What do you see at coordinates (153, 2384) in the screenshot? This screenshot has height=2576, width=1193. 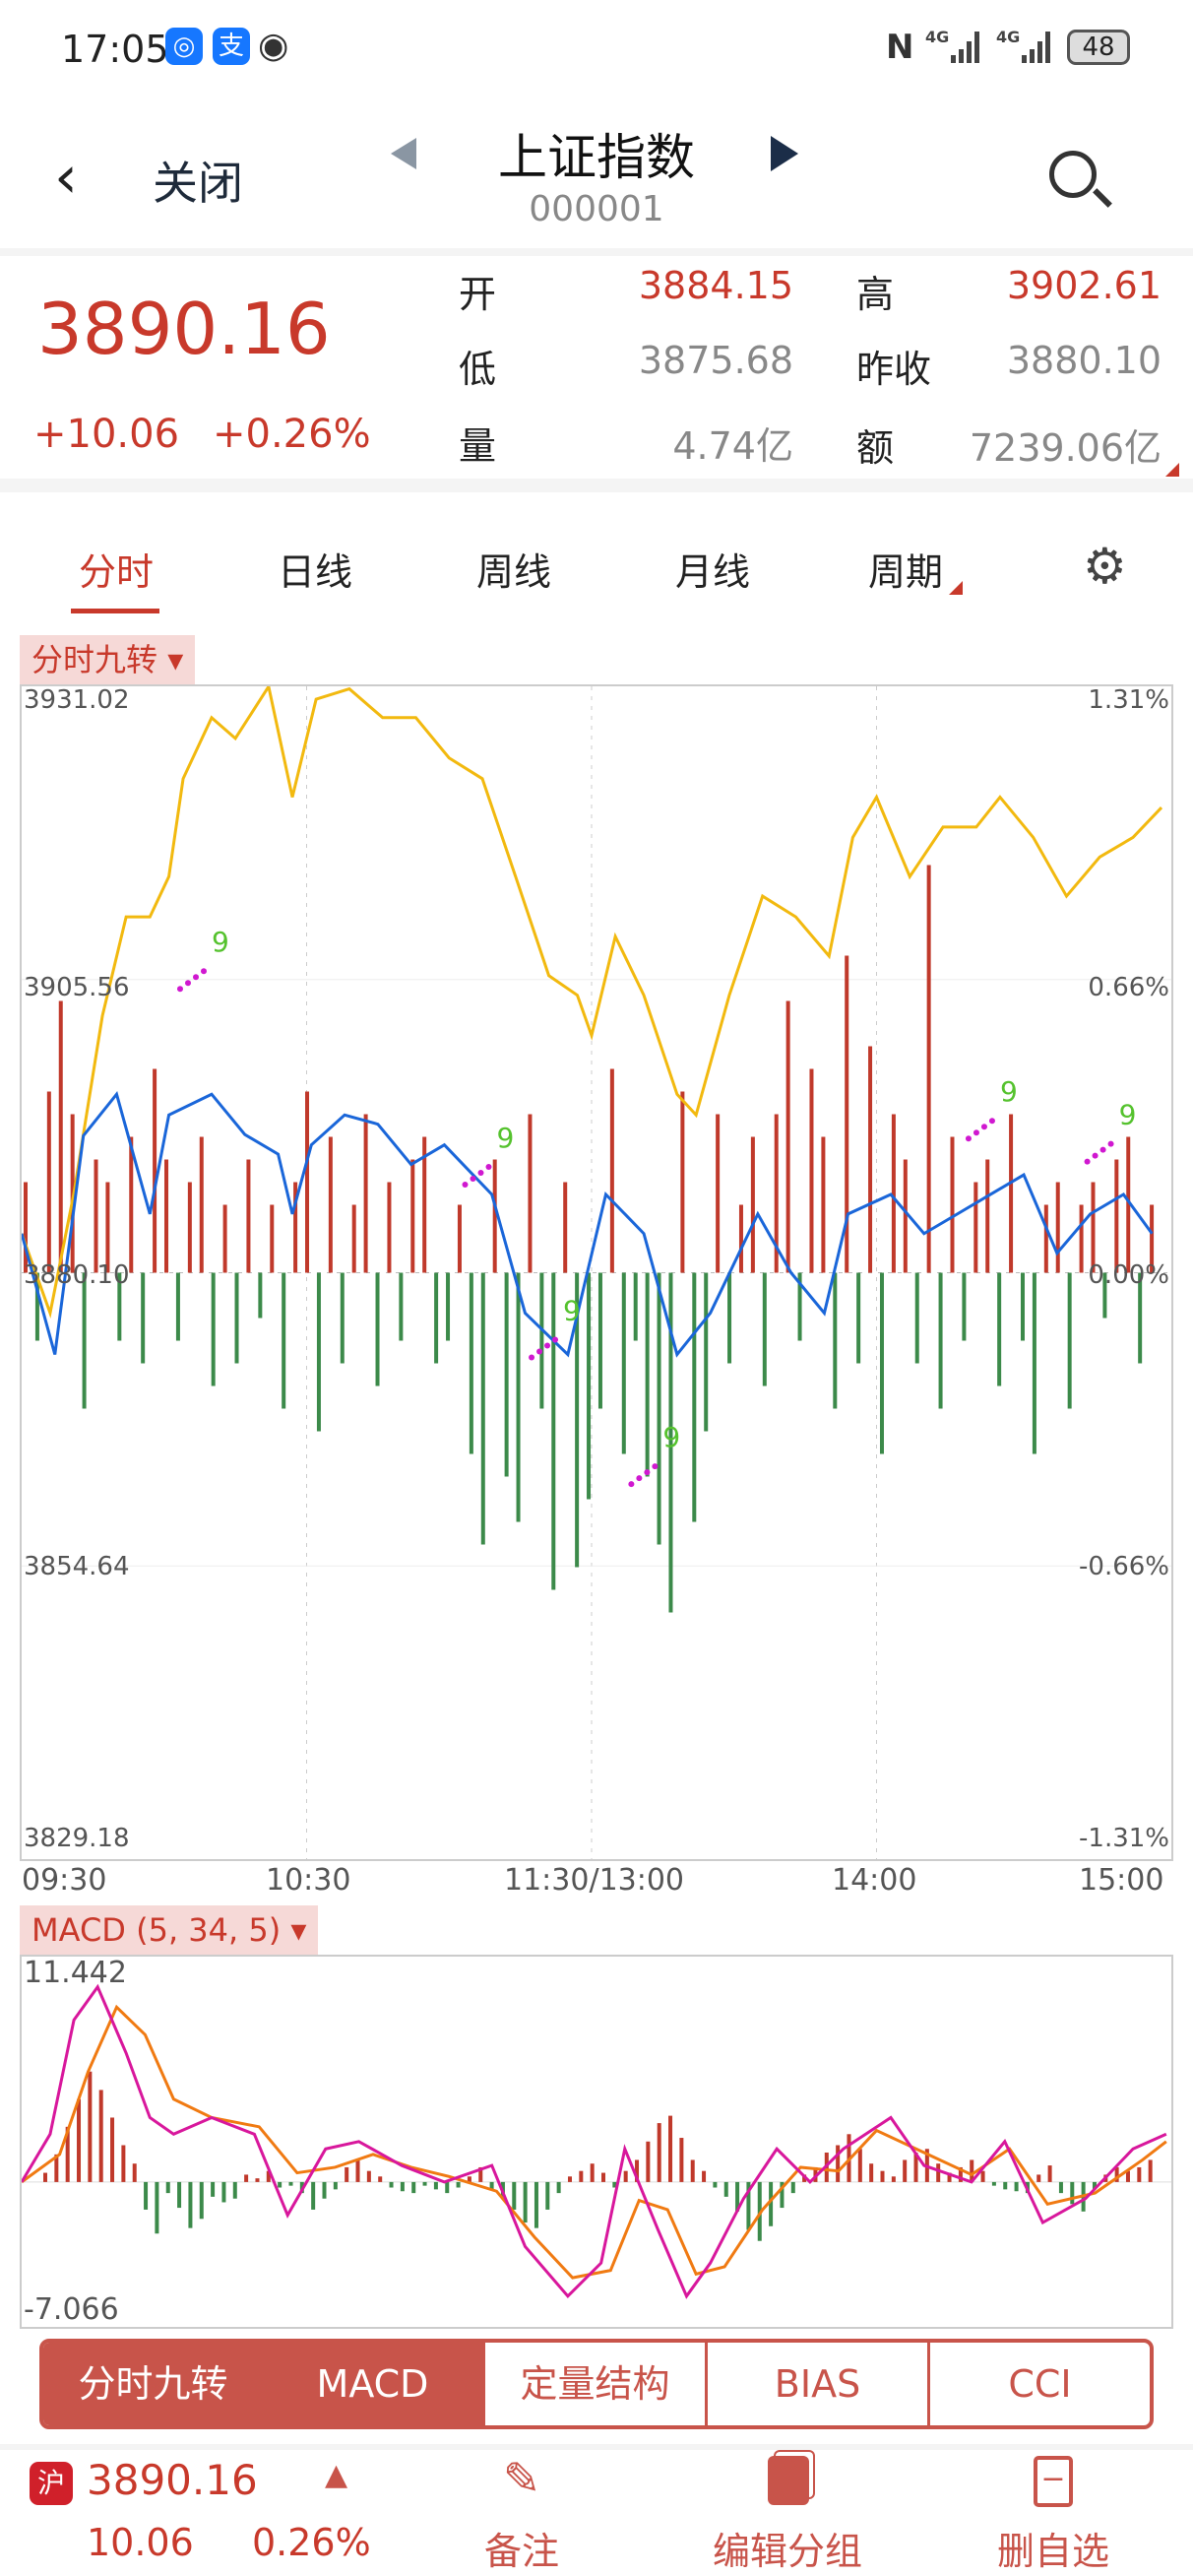 I see `indicator-btn-nine-turn: 分时九转` at bounding box center [153, 2384].